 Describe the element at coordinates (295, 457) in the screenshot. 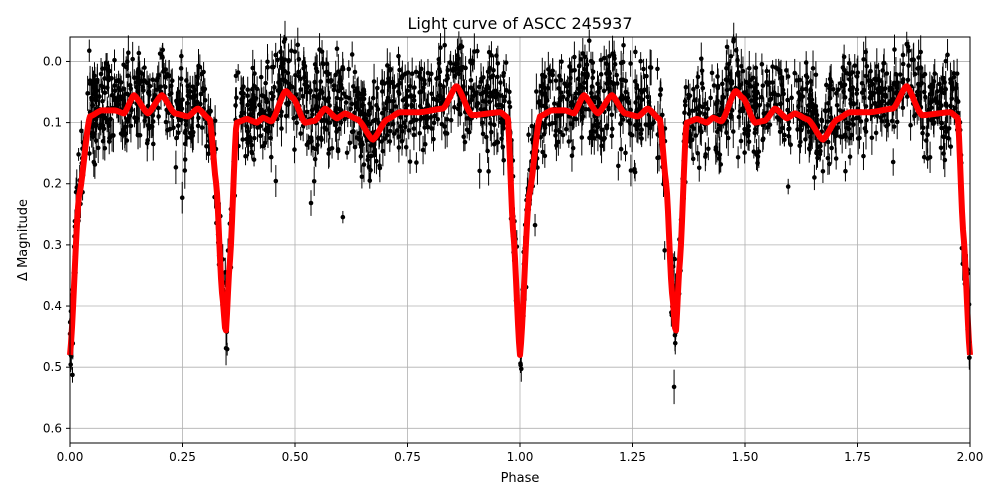

I see `x-tick-label: 0.50` at that location.